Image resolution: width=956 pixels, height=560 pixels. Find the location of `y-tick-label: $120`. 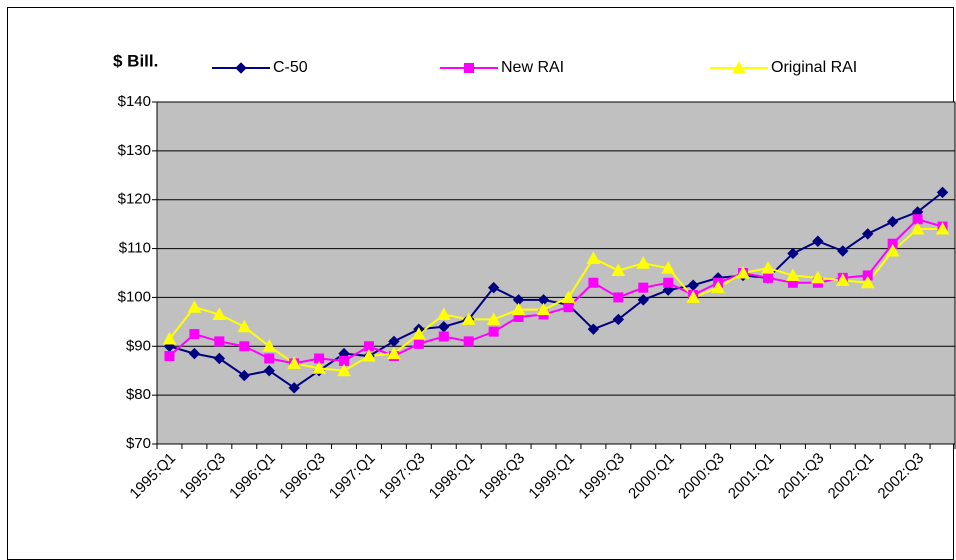

y-tick-label: $120 is located at coordinates (134, 199).